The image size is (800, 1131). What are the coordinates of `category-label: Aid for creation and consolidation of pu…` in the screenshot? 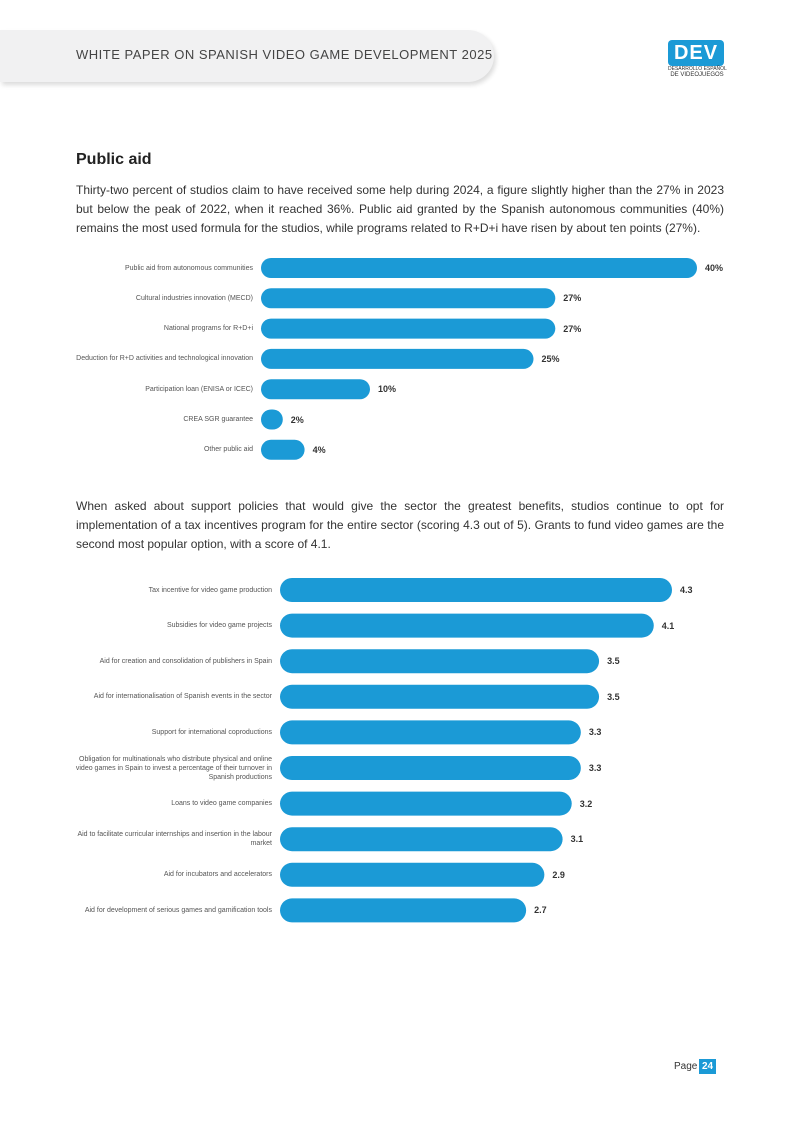 It's located at (185, 661).